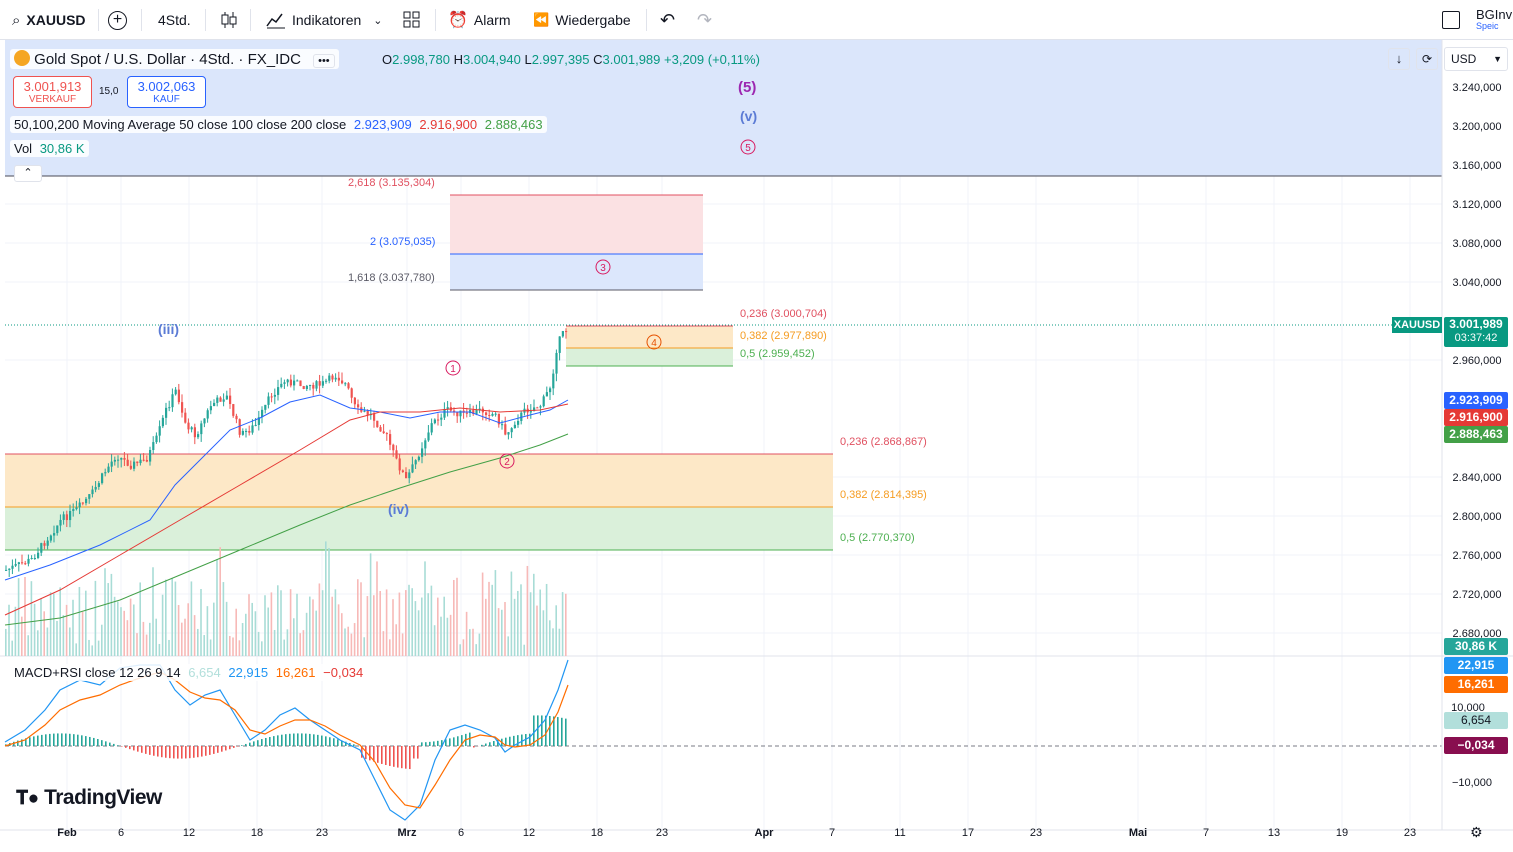 Image resolution: width=1513 pixels, height=852 pixels. What do you see at coordinates (576, 272) in the screenshot?
I see `fib-box-blue` at bounding box center [576, 272].